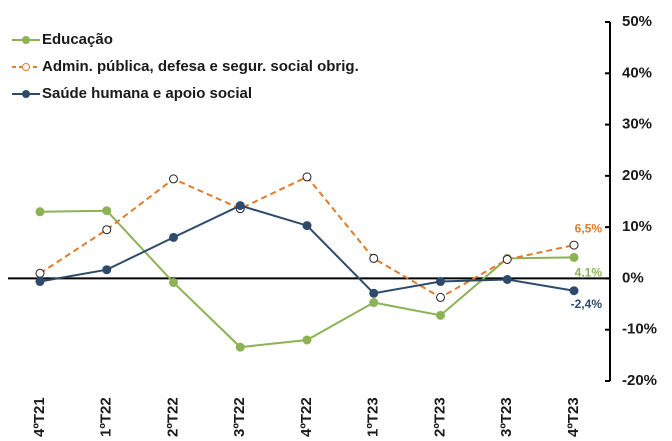 The height and width of the screenshot is (441, 672). What do you see at coordinates (373, 417) in the screenshot?
I see `x-tick-label: 1ºT23` at bounding box center [373, 417].